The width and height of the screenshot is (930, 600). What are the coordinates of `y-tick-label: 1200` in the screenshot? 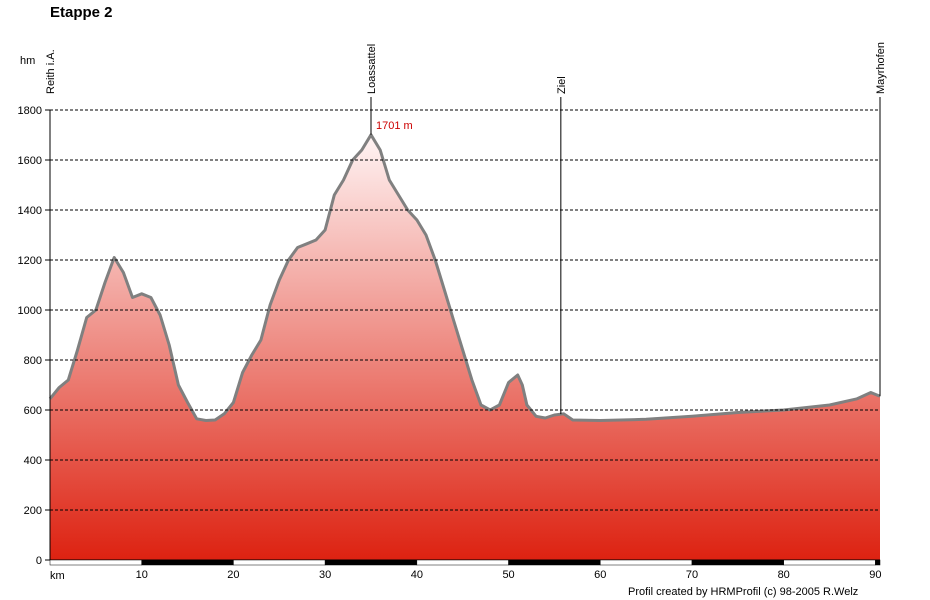 It's located at (30, 261).